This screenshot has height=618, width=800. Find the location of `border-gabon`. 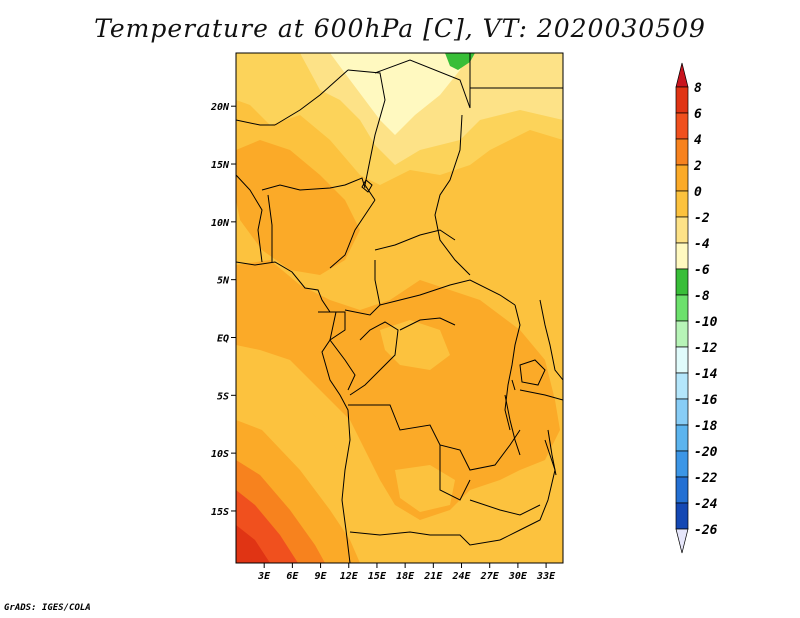

border-gabon is located at coordinates (337, 351).